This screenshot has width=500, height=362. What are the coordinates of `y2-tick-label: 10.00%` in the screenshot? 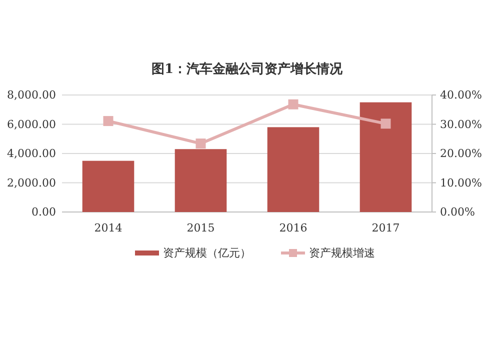 It's located at (461, 183).